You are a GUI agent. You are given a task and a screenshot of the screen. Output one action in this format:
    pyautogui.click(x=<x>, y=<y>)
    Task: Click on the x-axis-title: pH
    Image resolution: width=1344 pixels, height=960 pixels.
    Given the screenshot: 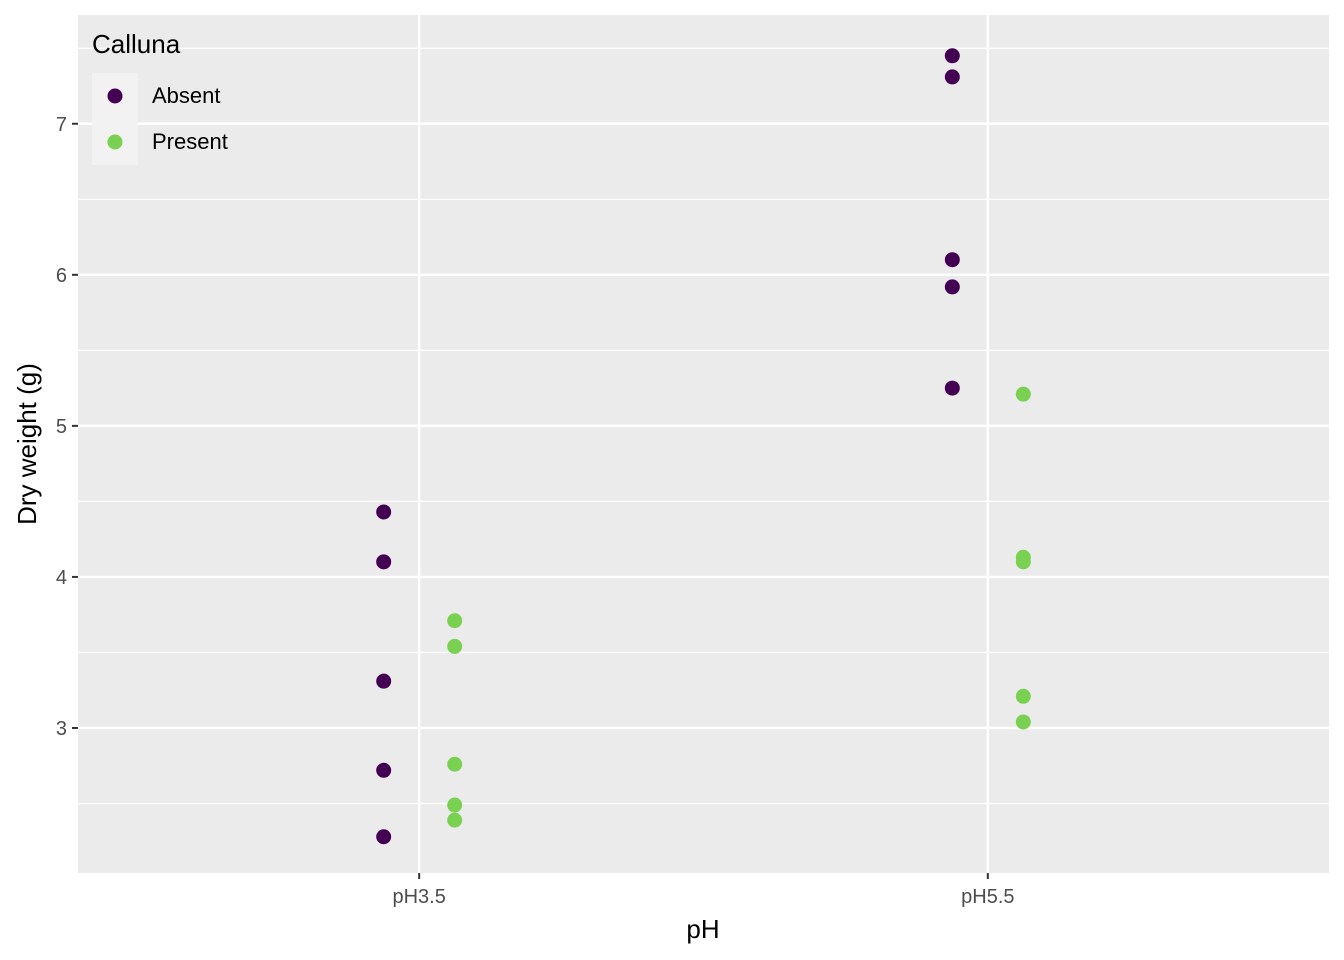 What is the action you would take?
    pyautogui.click(x=702, y=929)
    